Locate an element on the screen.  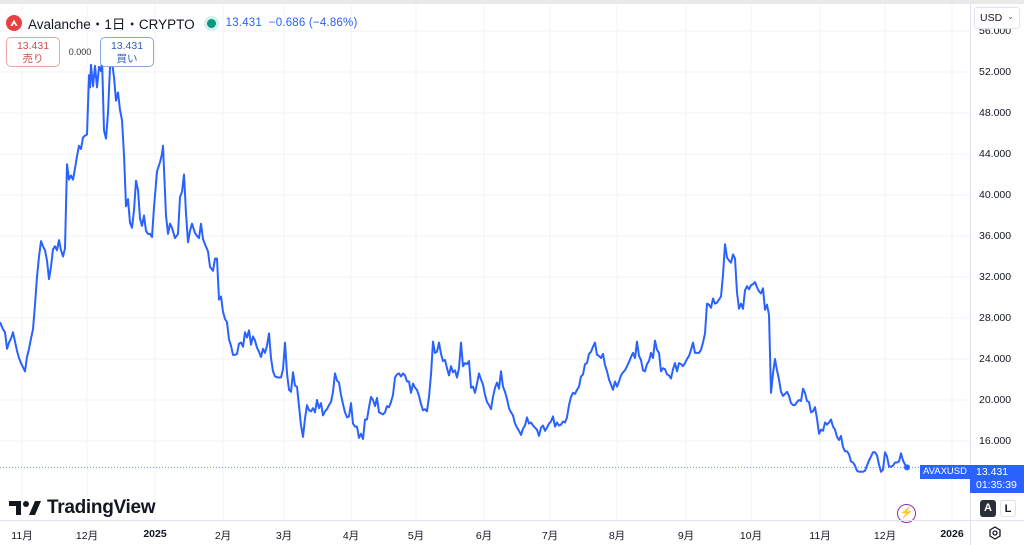
trade-buttons: 13.431 売り 0.000 13.431 買い is located at coordinates (80, 52).